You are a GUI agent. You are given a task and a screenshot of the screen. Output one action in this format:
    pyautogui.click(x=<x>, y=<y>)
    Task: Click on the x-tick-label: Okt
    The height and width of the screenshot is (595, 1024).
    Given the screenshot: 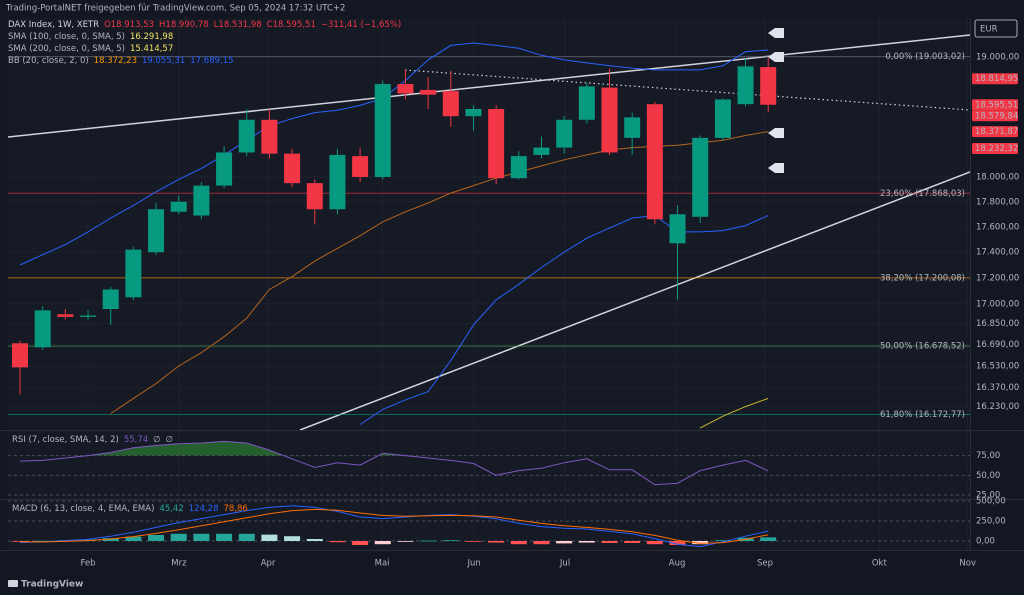 What is the action you would take?
    pyautogui.click(x=880, y=564)
    